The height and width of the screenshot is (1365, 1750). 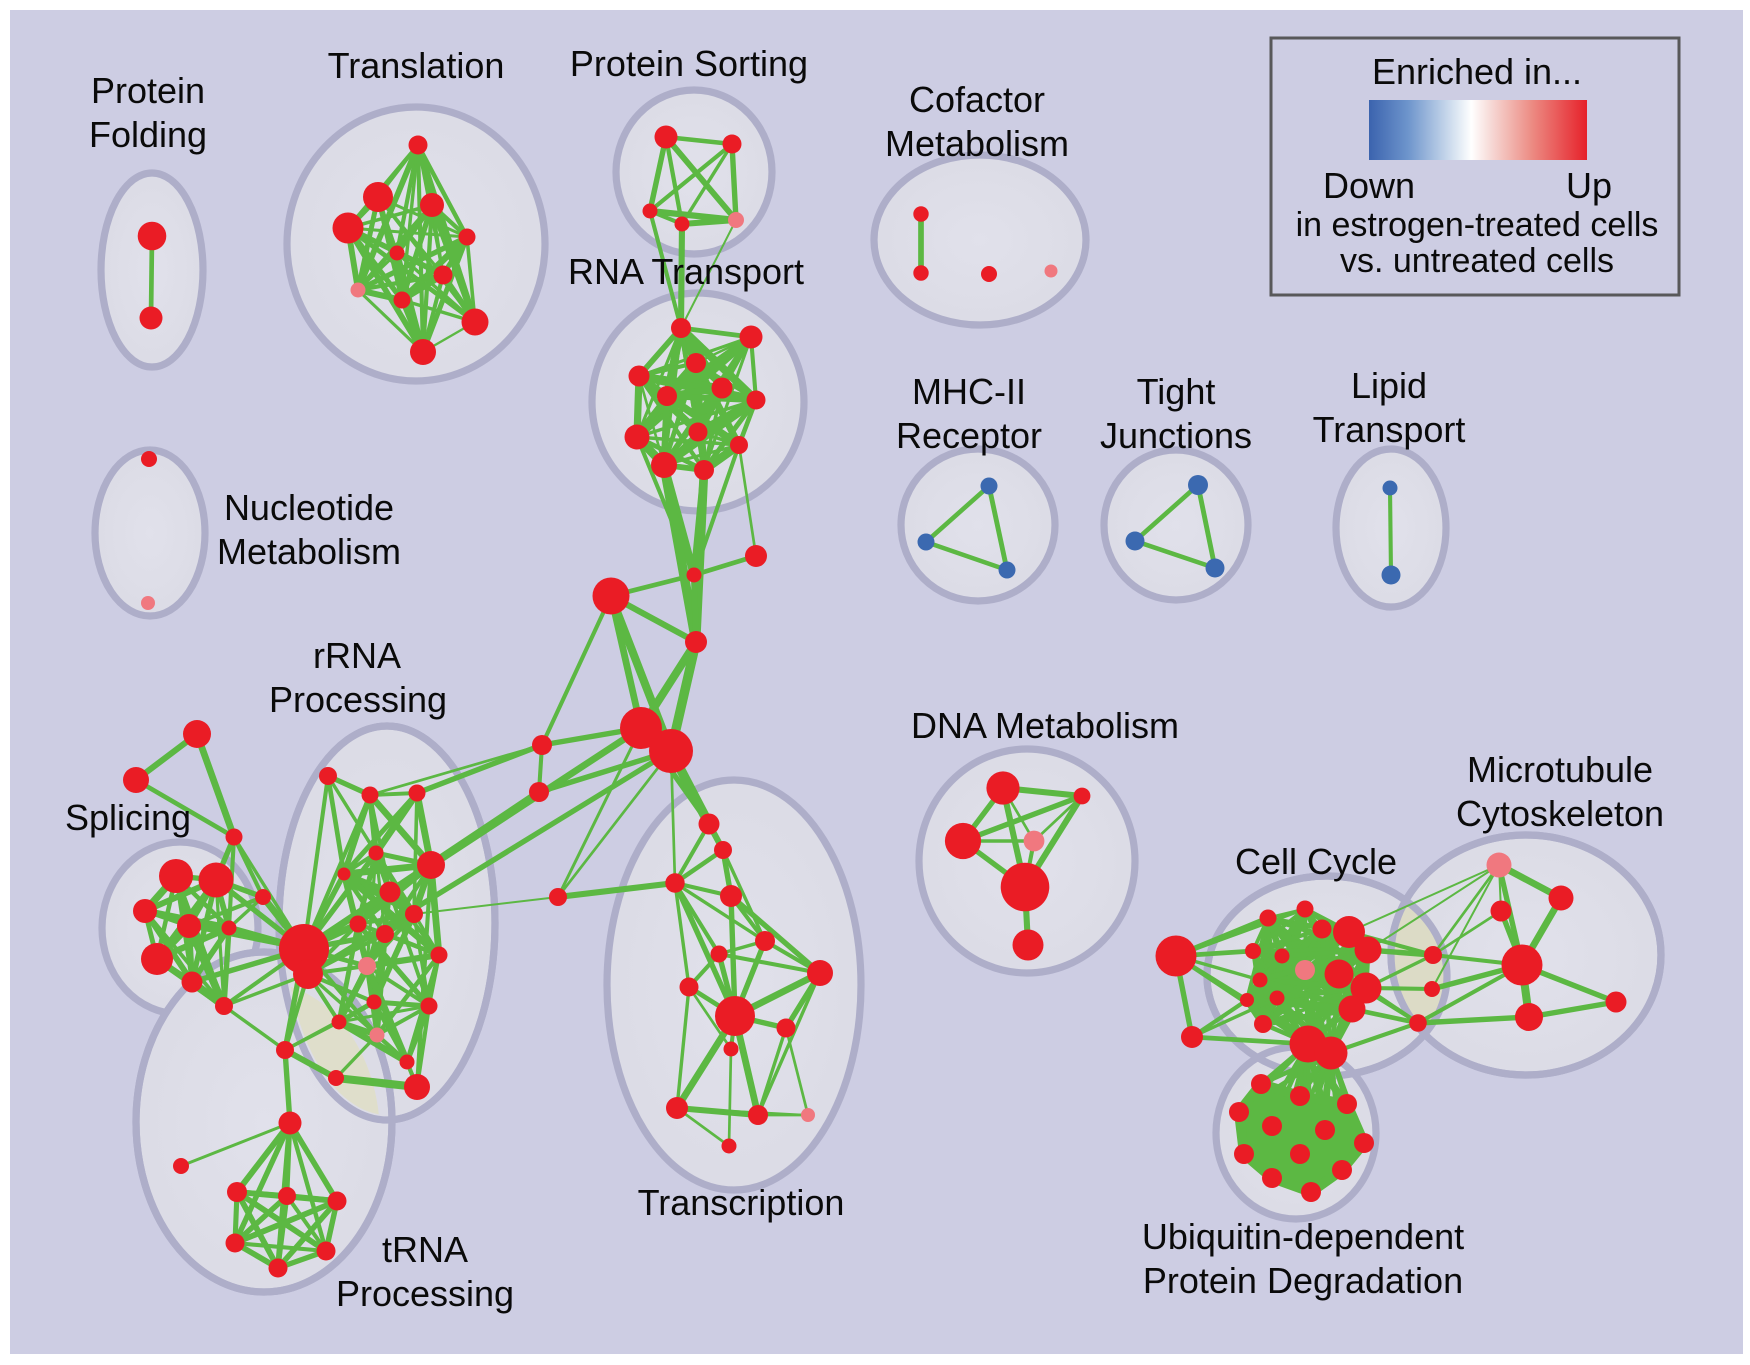 What do you see at coordinates (686, 271) in the screenshot?
I see `svg-text: RNA Transport` at bounding box center [686, 271].